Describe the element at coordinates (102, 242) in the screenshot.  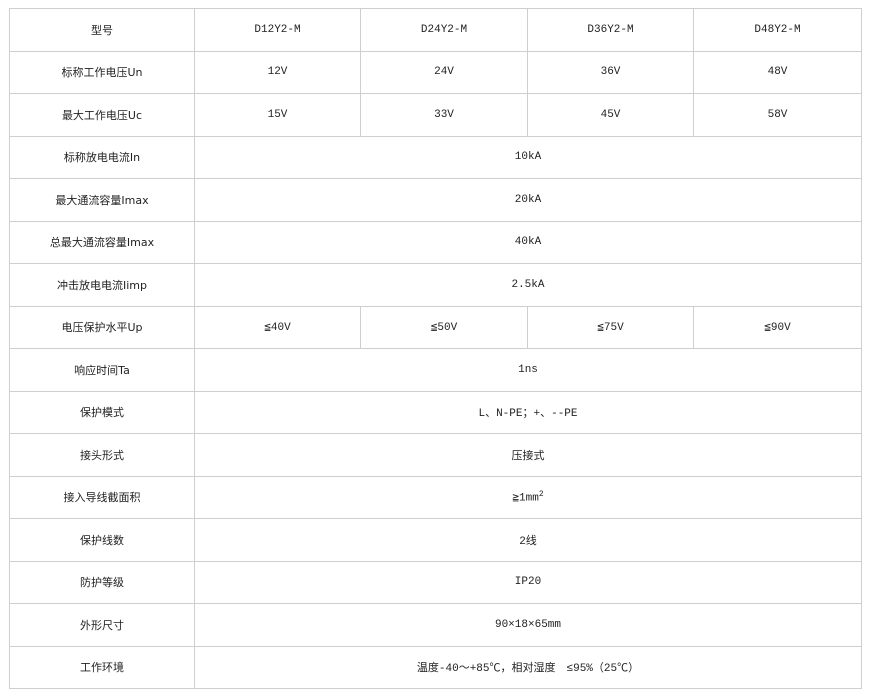
I see `row-label: 总最大通流容量Imax` at that location.